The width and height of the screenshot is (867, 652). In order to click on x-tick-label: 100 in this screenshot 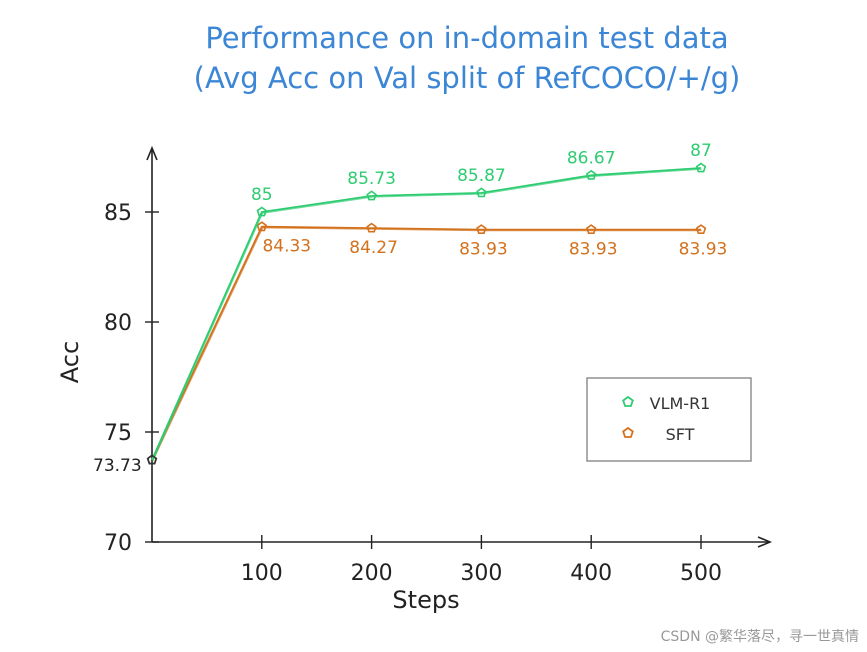, I will do `click(262, 573)`.